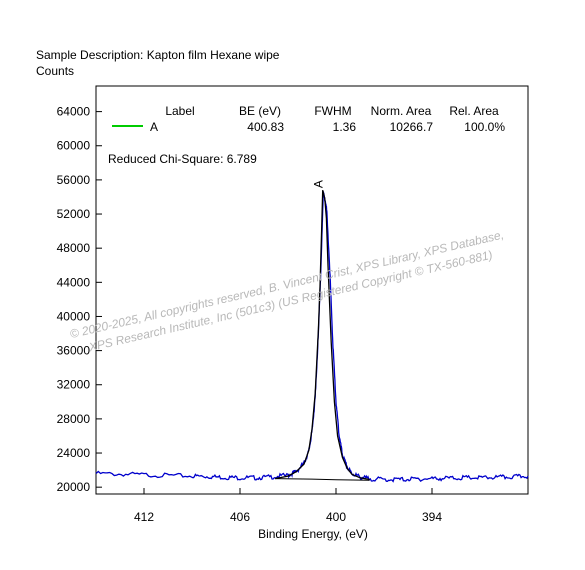  I want to click on y-tick-label: 56000, so click(74, 180).